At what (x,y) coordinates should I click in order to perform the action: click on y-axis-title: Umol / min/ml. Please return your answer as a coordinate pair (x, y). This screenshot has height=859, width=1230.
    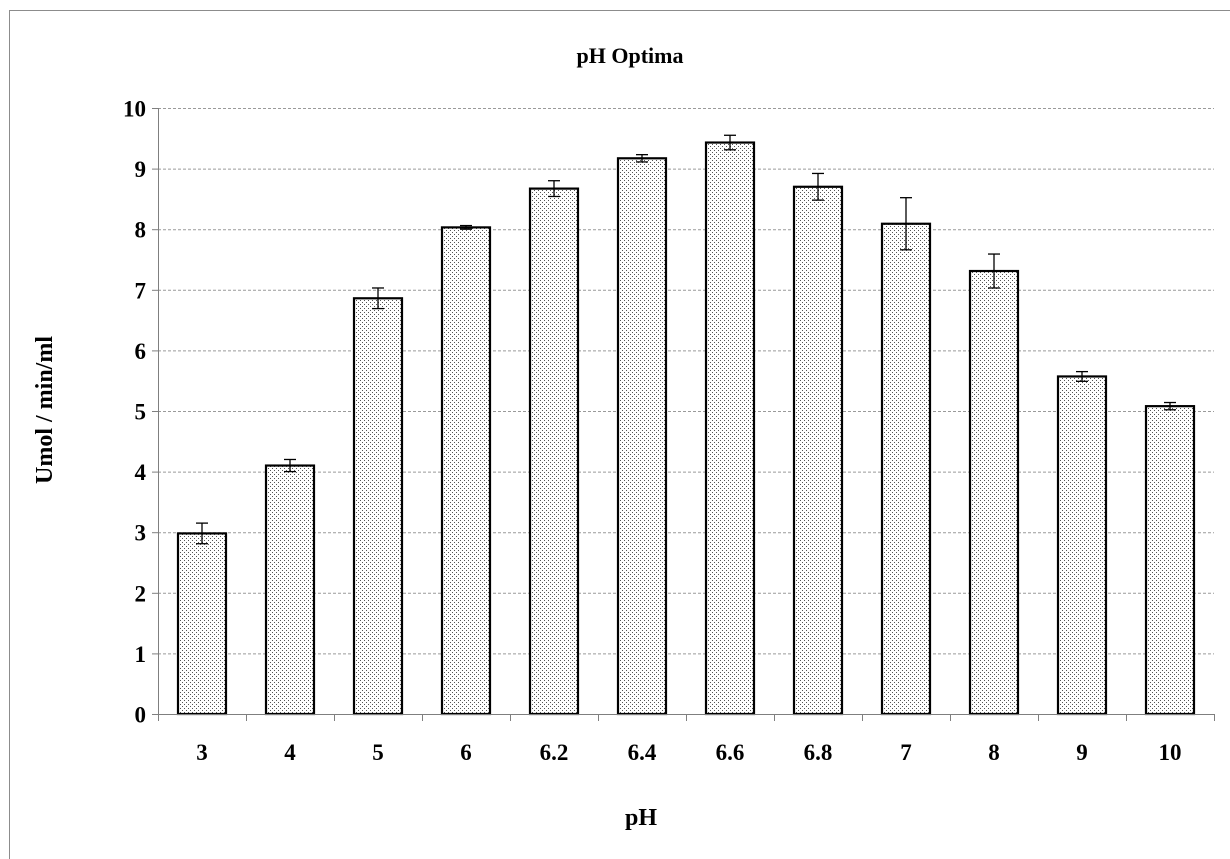
    Looking at the image, I should click on (45, 410).